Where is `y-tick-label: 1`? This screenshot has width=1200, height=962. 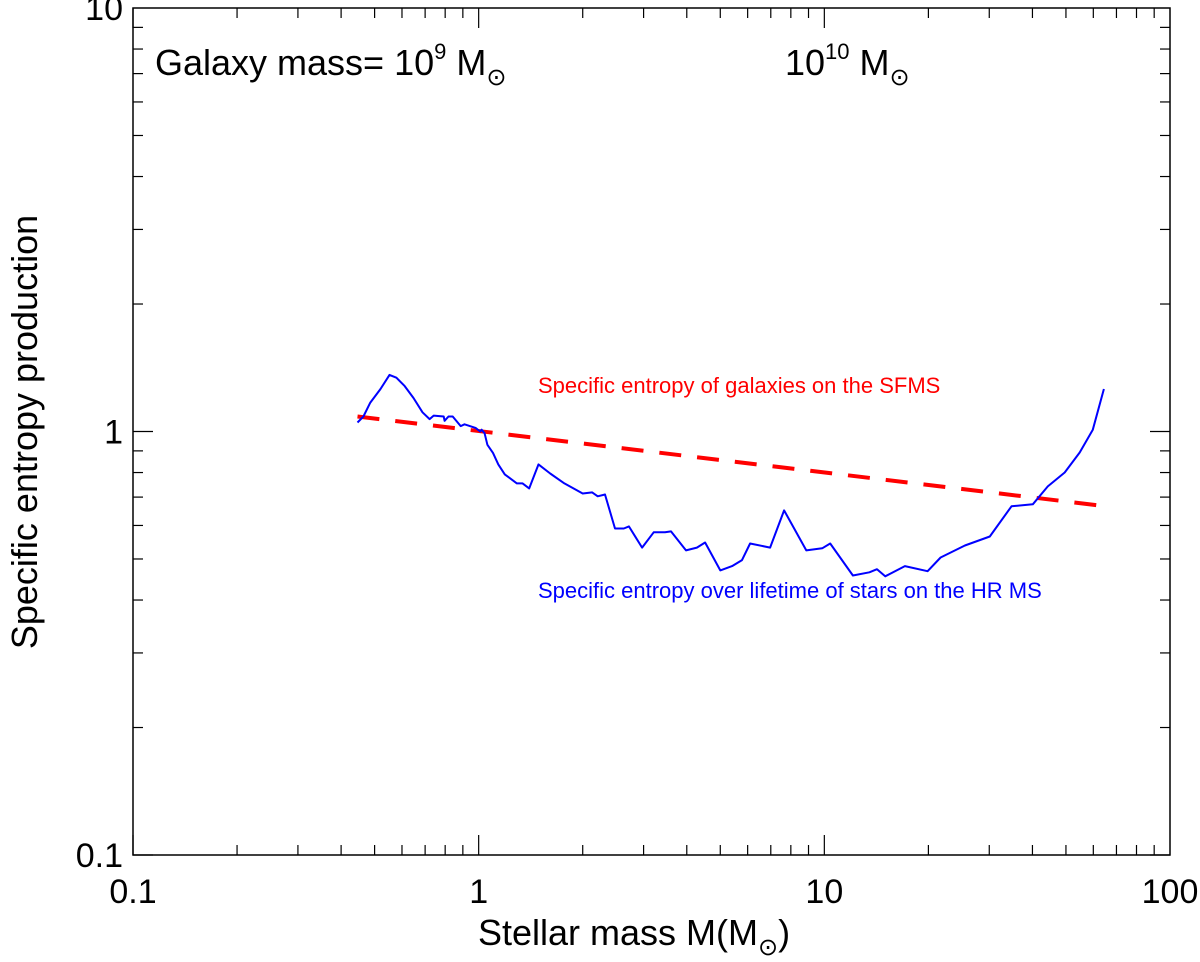
y-tick-label: 1 is located at coordinates (113, 433).